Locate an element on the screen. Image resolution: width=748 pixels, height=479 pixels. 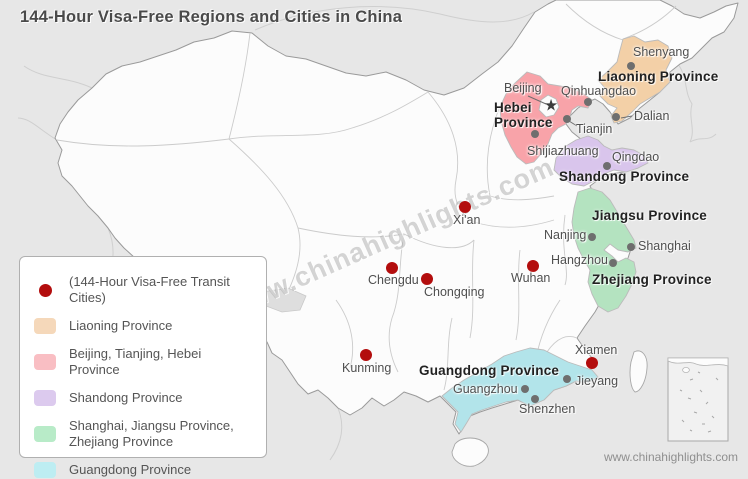
legend-item: Liaoning Province is located at coordinates (144, 326).